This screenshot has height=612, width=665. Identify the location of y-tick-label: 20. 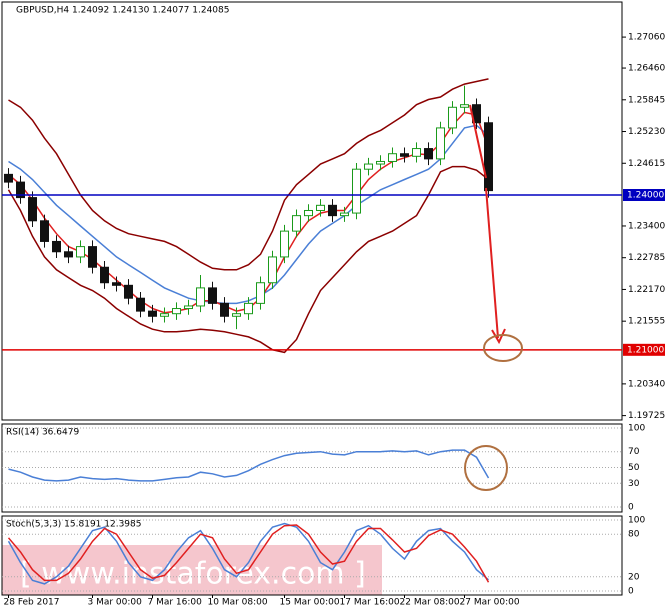
(634, 577).